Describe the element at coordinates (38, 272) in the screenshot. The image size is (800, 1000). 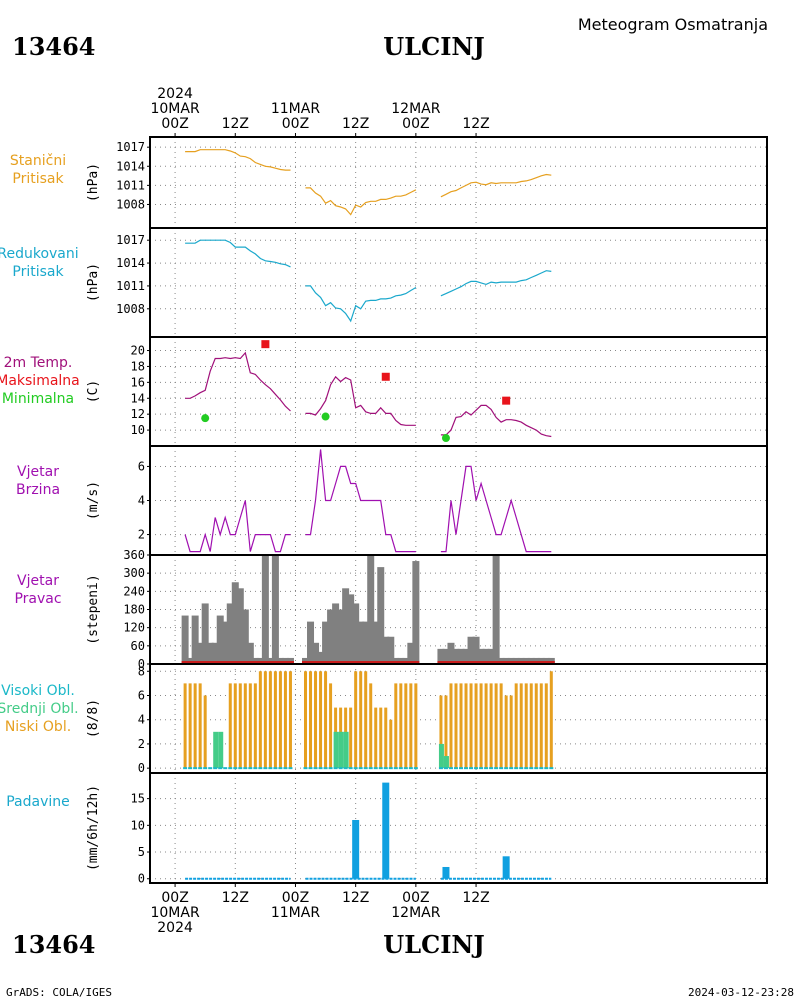
I see `series-label: Pritisak` at that location.